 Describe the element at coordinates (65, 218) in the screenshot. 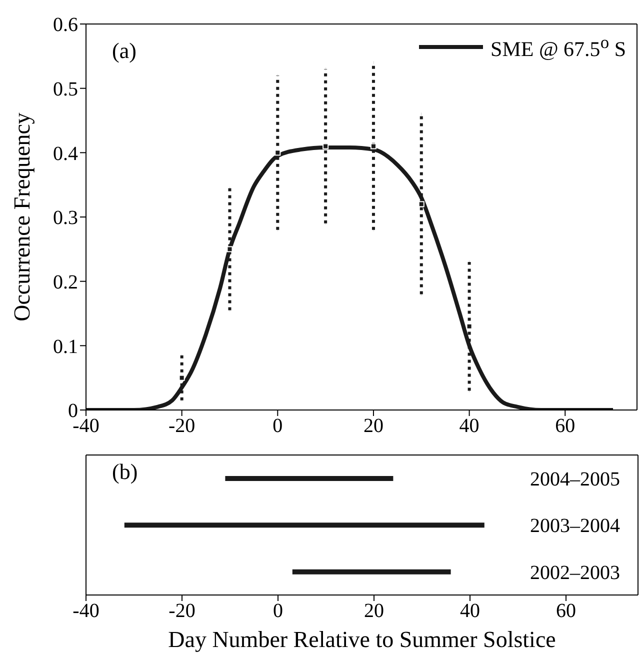

I see `y-tick-label: 0.3` at that location.